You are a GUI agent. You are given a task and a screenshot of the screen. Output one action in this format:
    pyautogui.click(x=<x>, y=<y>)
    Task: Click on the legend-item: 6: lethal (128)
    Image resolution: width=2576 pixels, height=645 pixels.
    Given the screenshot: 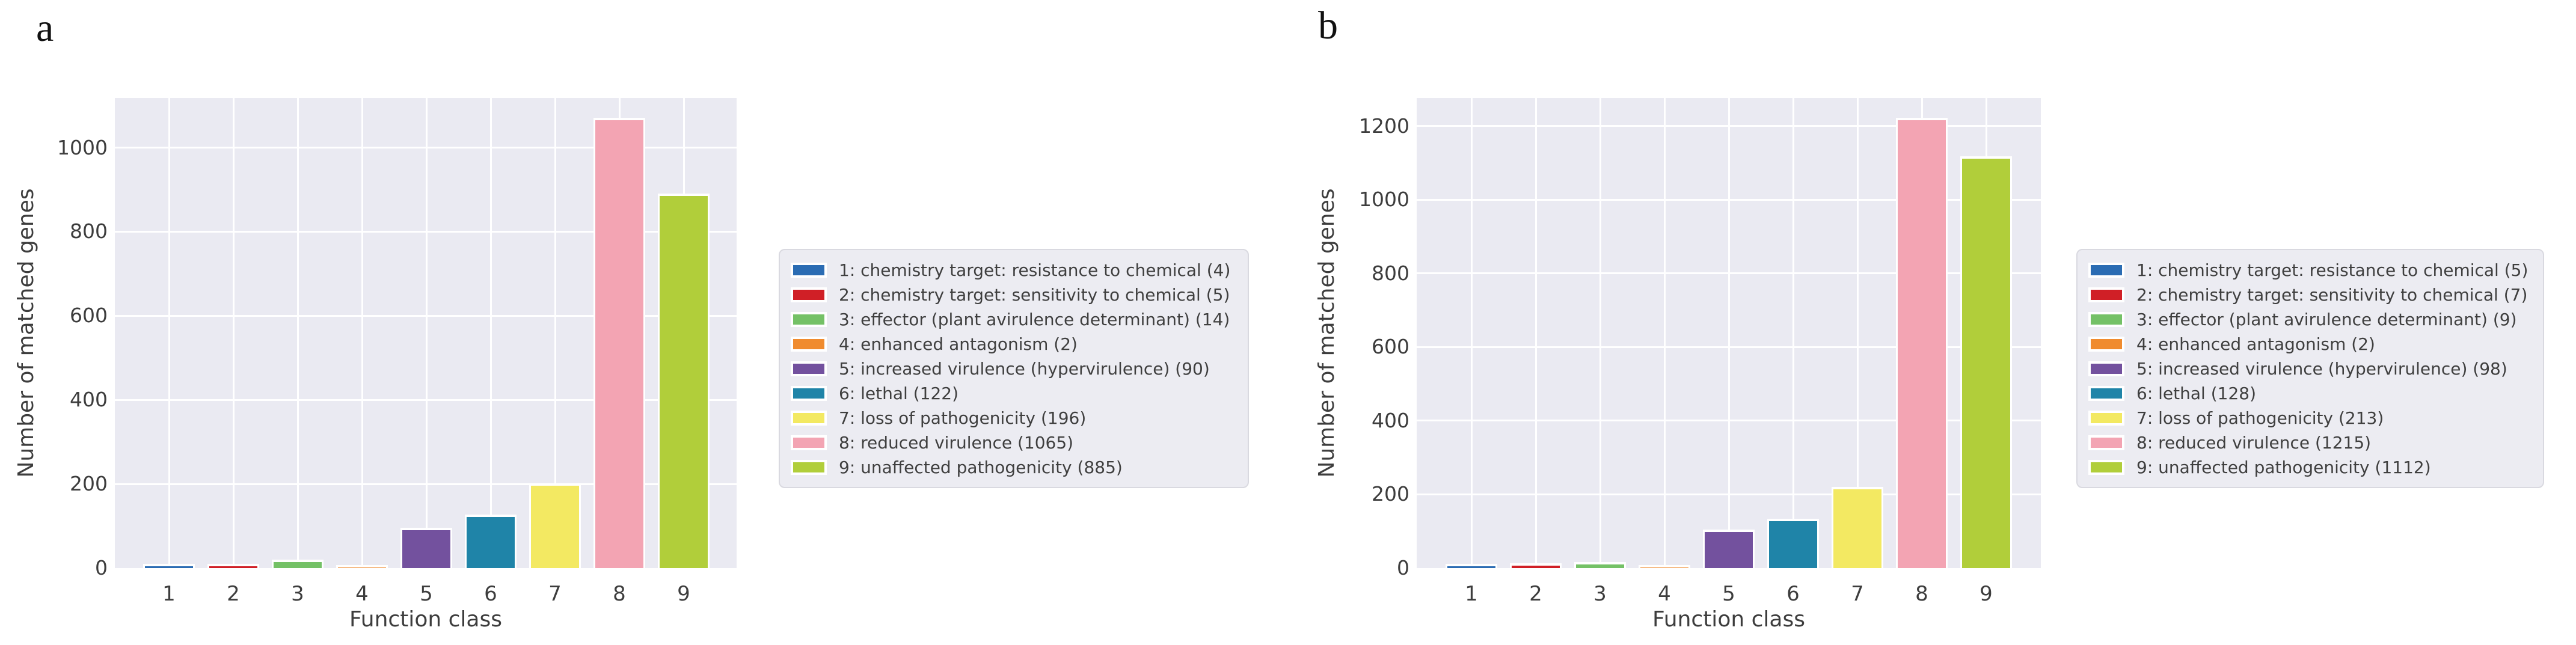 What is the action you would take?
    pyautogui.click(x=2315, y=393)
    